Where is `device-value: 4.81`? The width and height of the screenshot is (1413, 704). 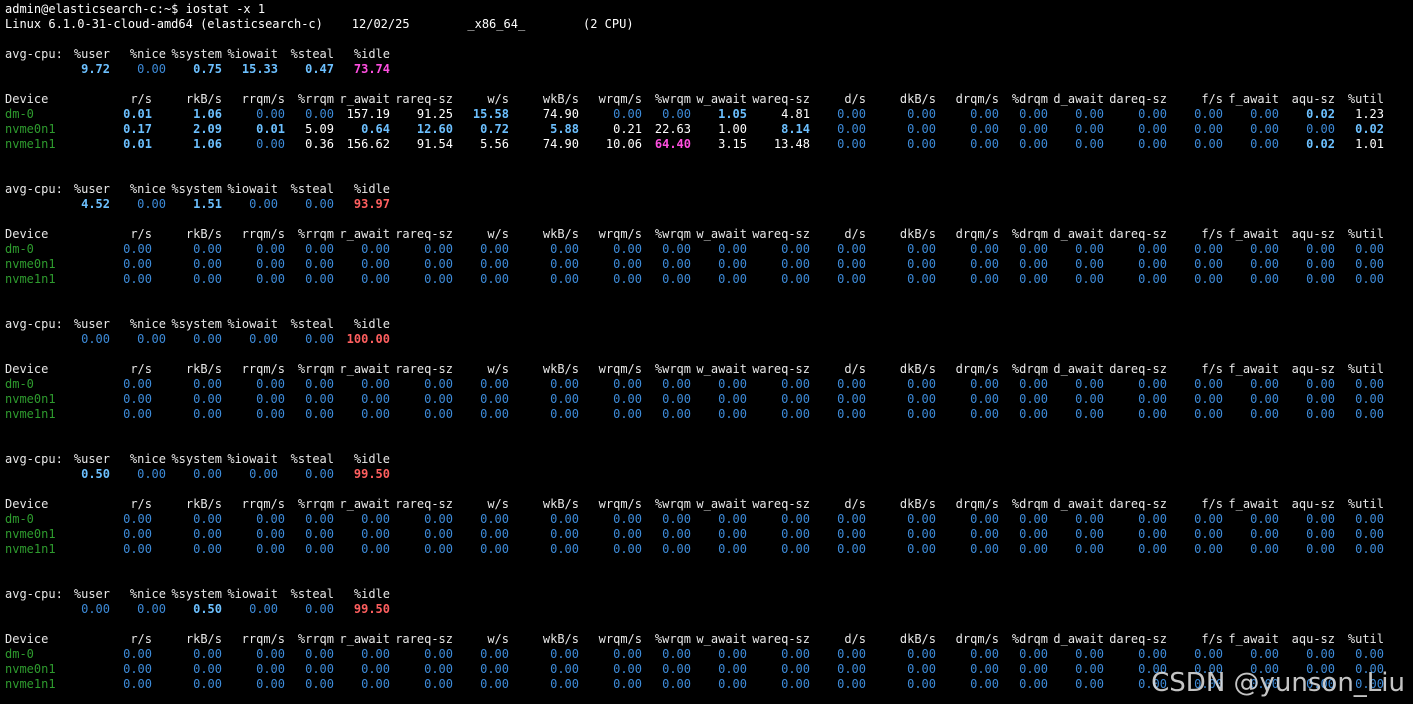
device-value: 4.81 is located at coordinates (795, 114).